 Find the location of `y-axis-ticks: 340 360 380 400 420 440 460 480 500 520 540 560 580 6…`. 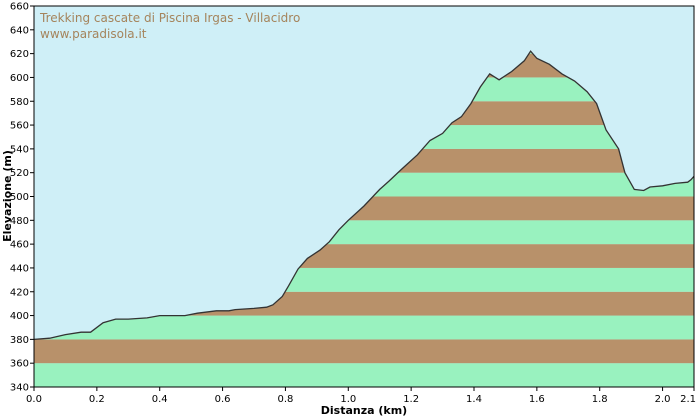

y-axis-ticks: 340 360 380 400 420 440 460 480 500 520 540 560 580 6… is located at coordinates (22, 198).